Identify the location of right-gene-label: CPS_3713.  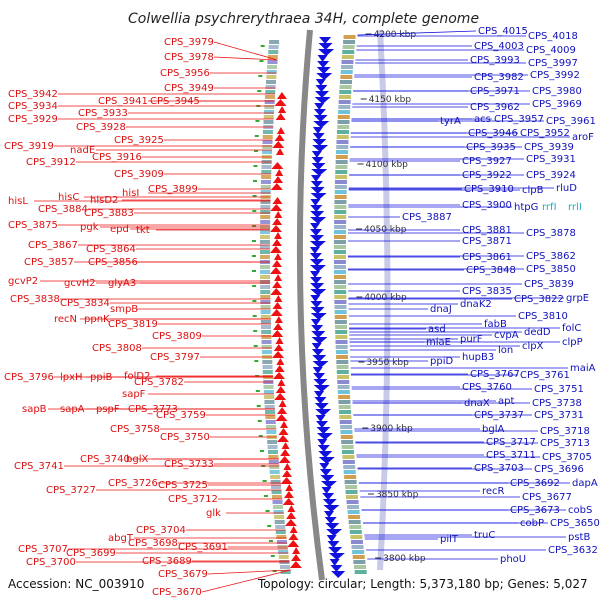
(565, 443).